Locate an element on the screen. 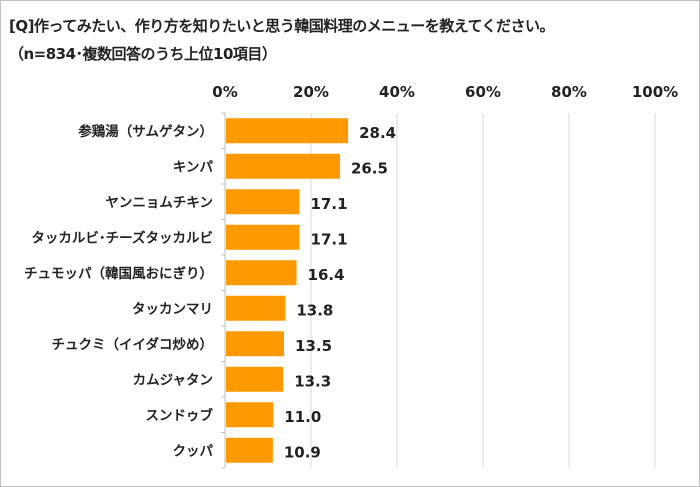  category-label: タッカルビ･チーズタッカルビ is located at coordinates (122, 237).